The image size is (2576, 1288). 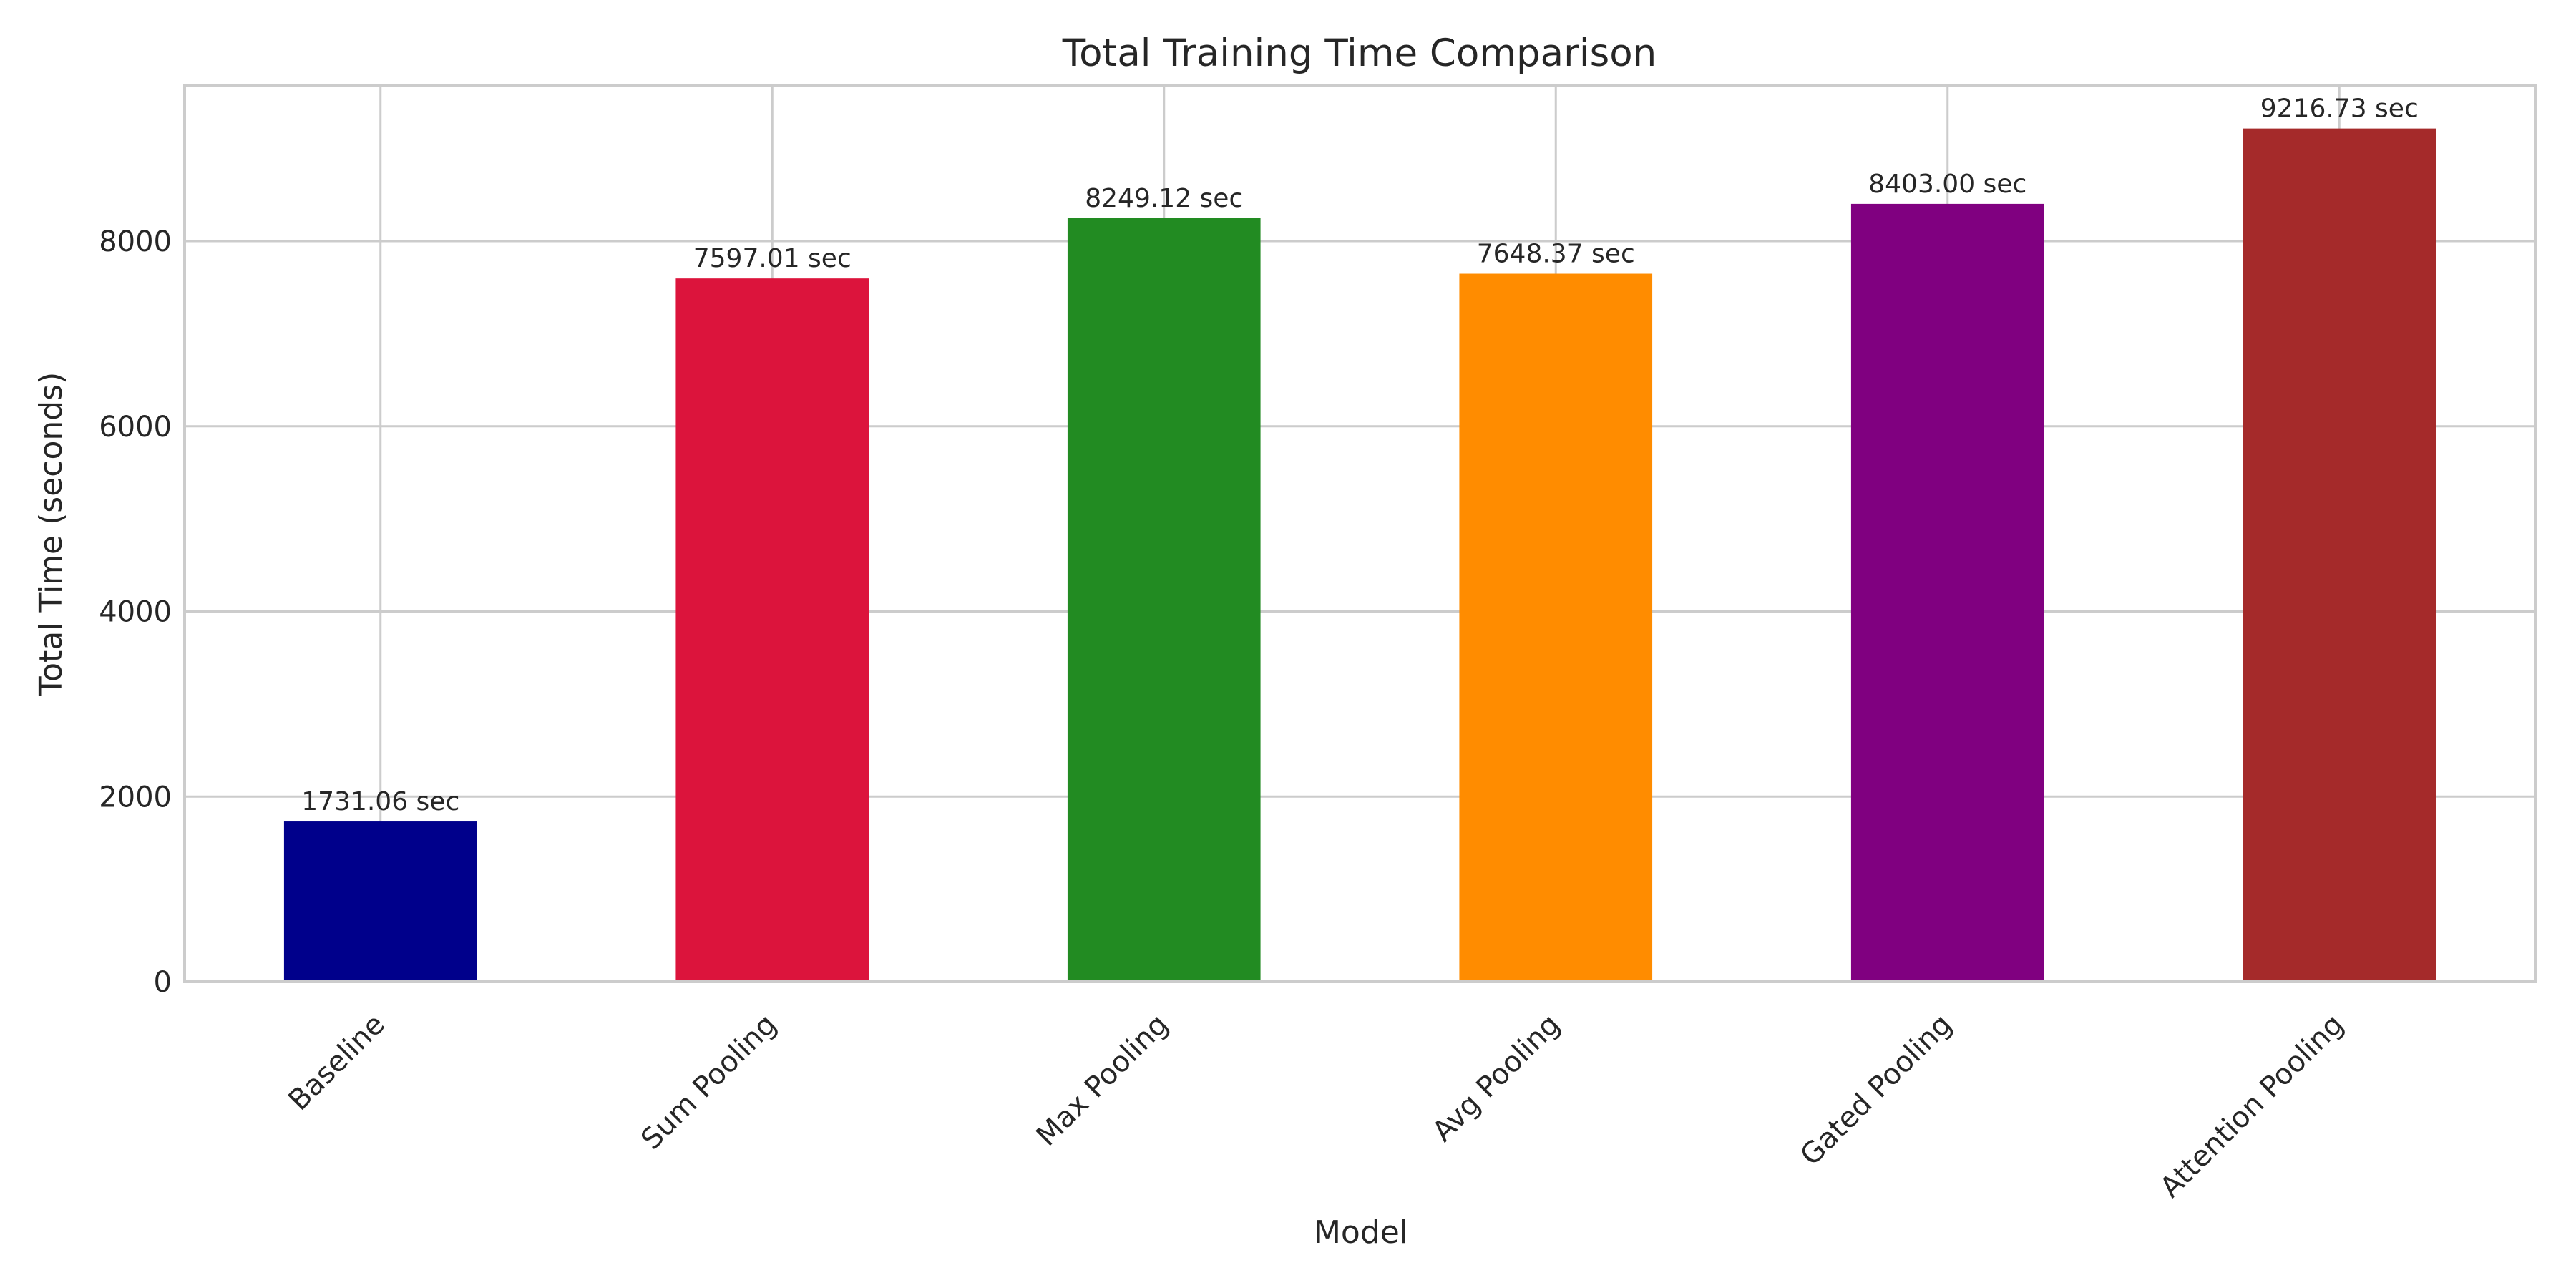 What do you see at coordinates (1556, 627) in the screenshot?
I see `bar-avg-pooling` at bounding box center [1556, 627].